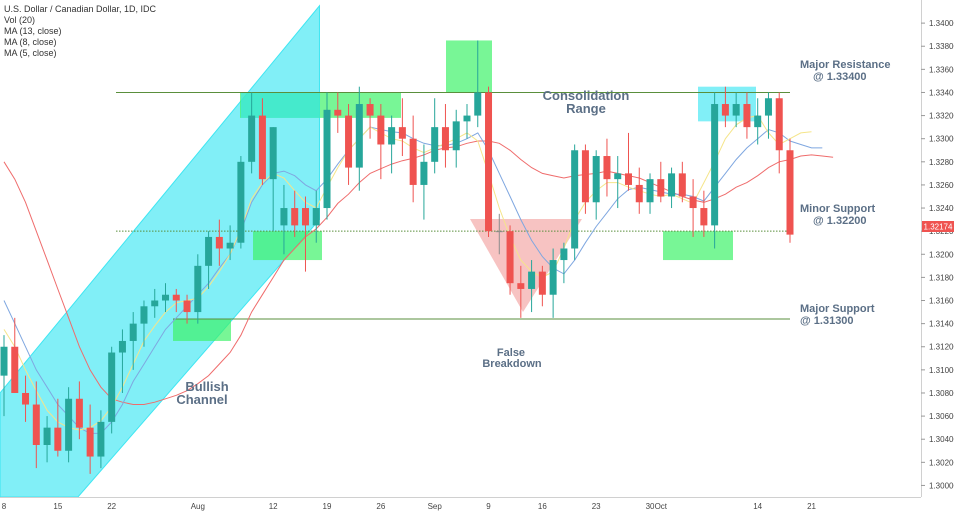 Image resolution: width=954 pixels, height=513 pixels. Describe the element at coordinates (327, 506) in the screenshot. I see `x-tick-label: 19` at that location.